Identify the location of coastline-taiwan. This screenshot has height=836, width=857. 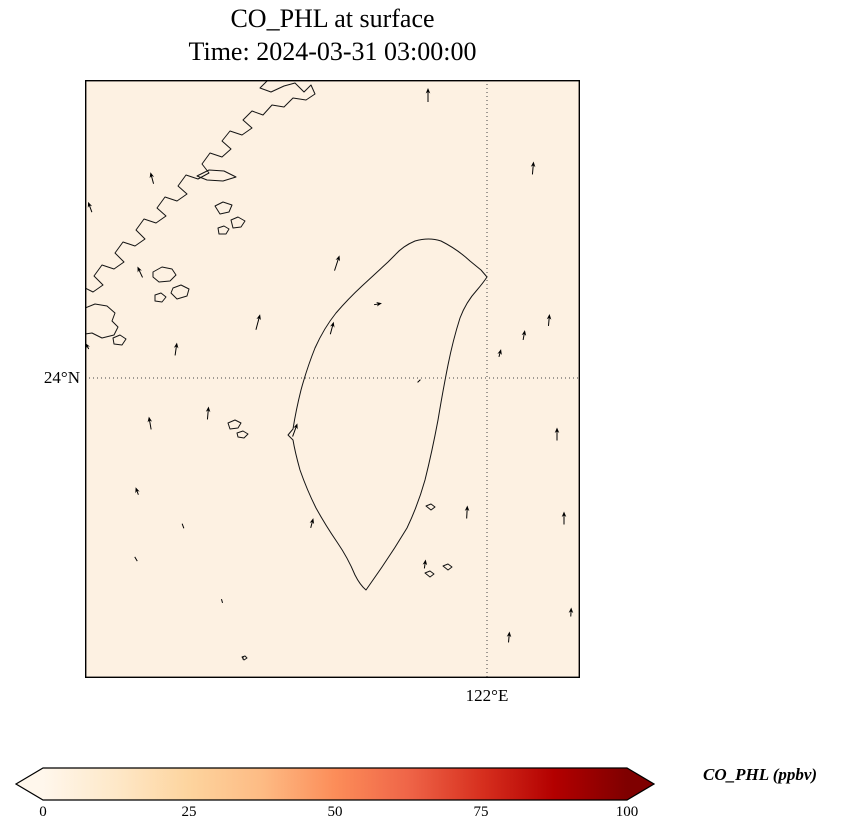
(387, 414).